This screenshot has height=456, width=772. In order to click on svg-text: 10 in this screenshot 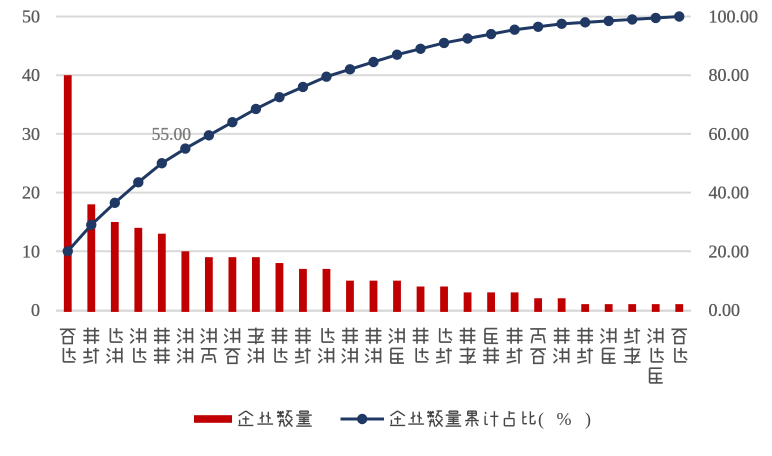, I will do `click(31, 251)`.